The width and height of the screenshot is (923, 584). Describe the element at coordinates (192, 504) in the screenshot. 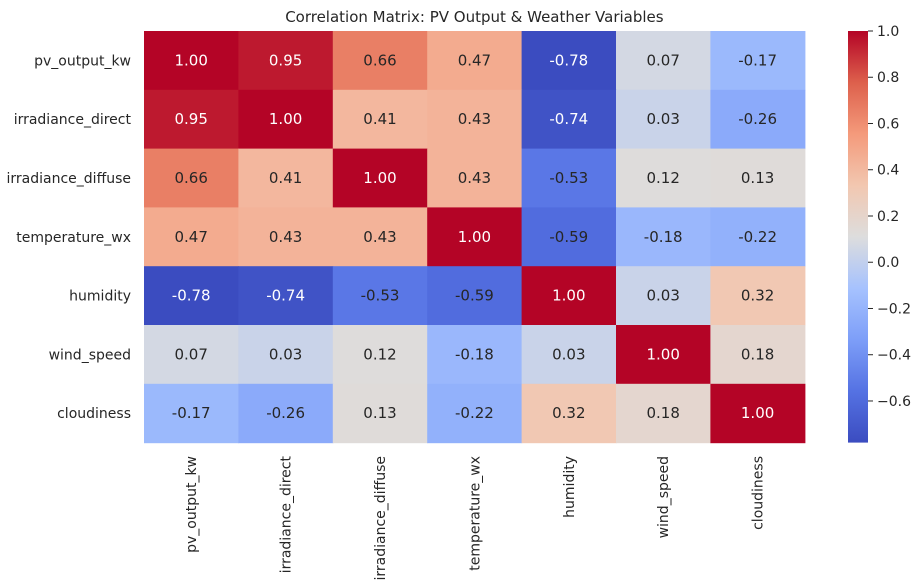

I see `column-label: pv_output_kw` at that location.